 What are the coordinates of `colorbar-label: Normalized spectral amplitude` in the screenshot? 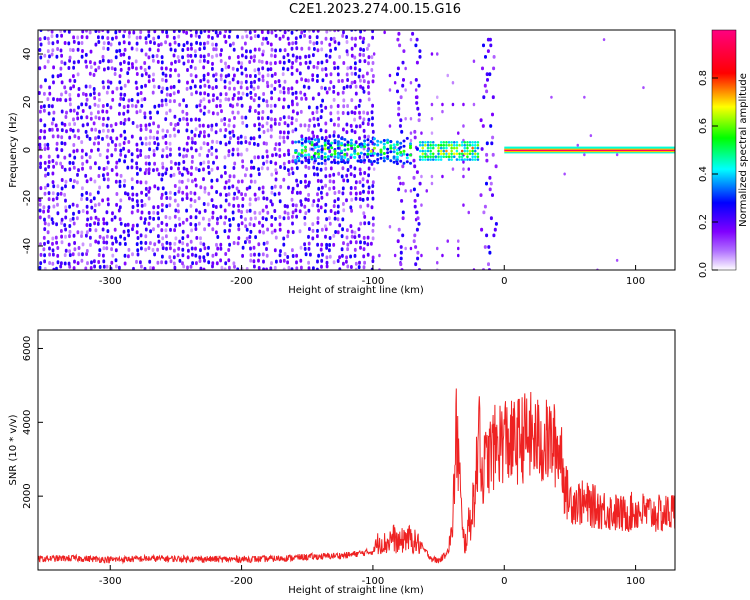 It's located at (743, 150).